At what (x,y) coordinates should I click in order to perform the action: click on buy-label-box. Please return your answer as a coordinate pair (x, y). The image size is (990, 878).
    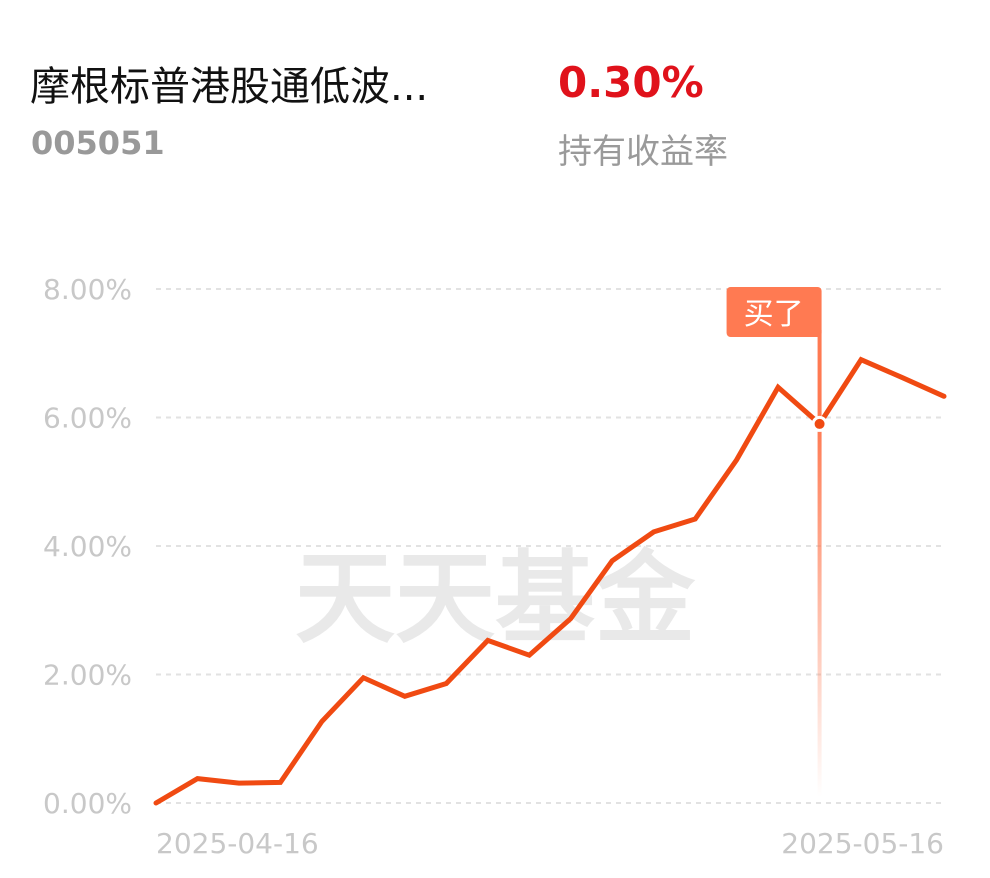
    Looking at the image, I should click on (774, 312).